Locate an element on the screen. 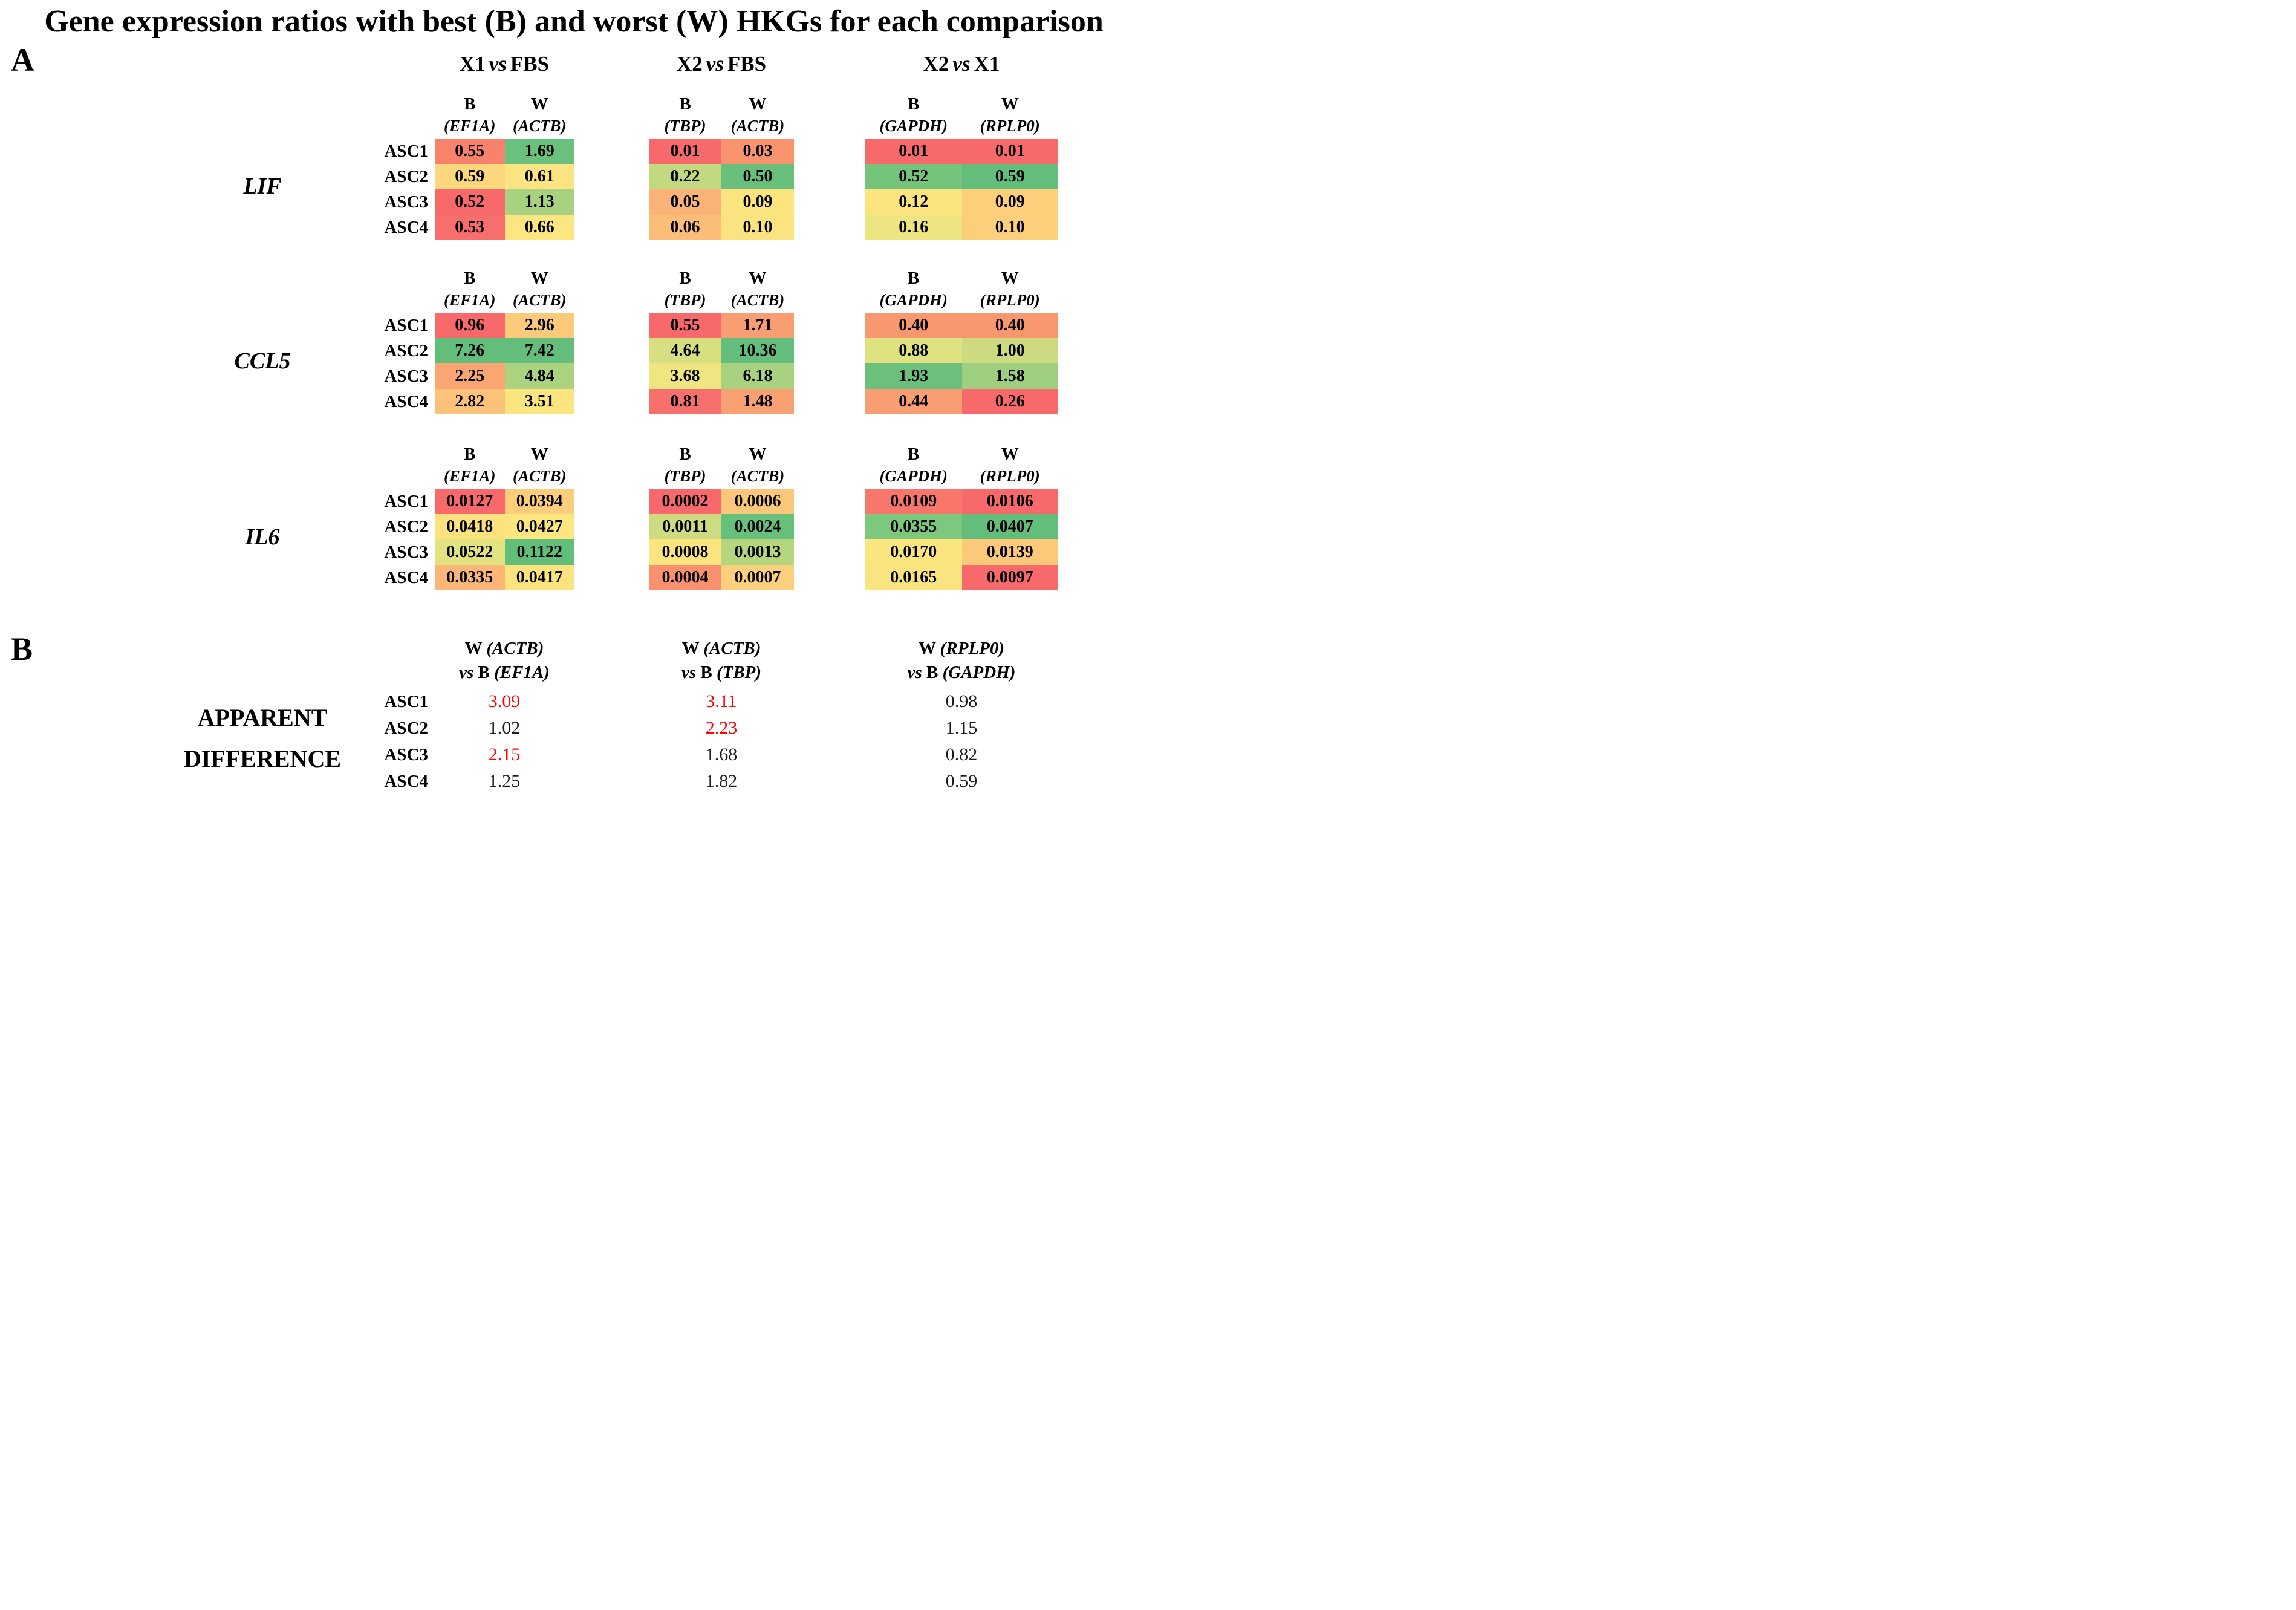 Image resolution: width=2296 pixels, height=1610 pixels. ratio-value: 1.68 is located at coordinates (721, 754).